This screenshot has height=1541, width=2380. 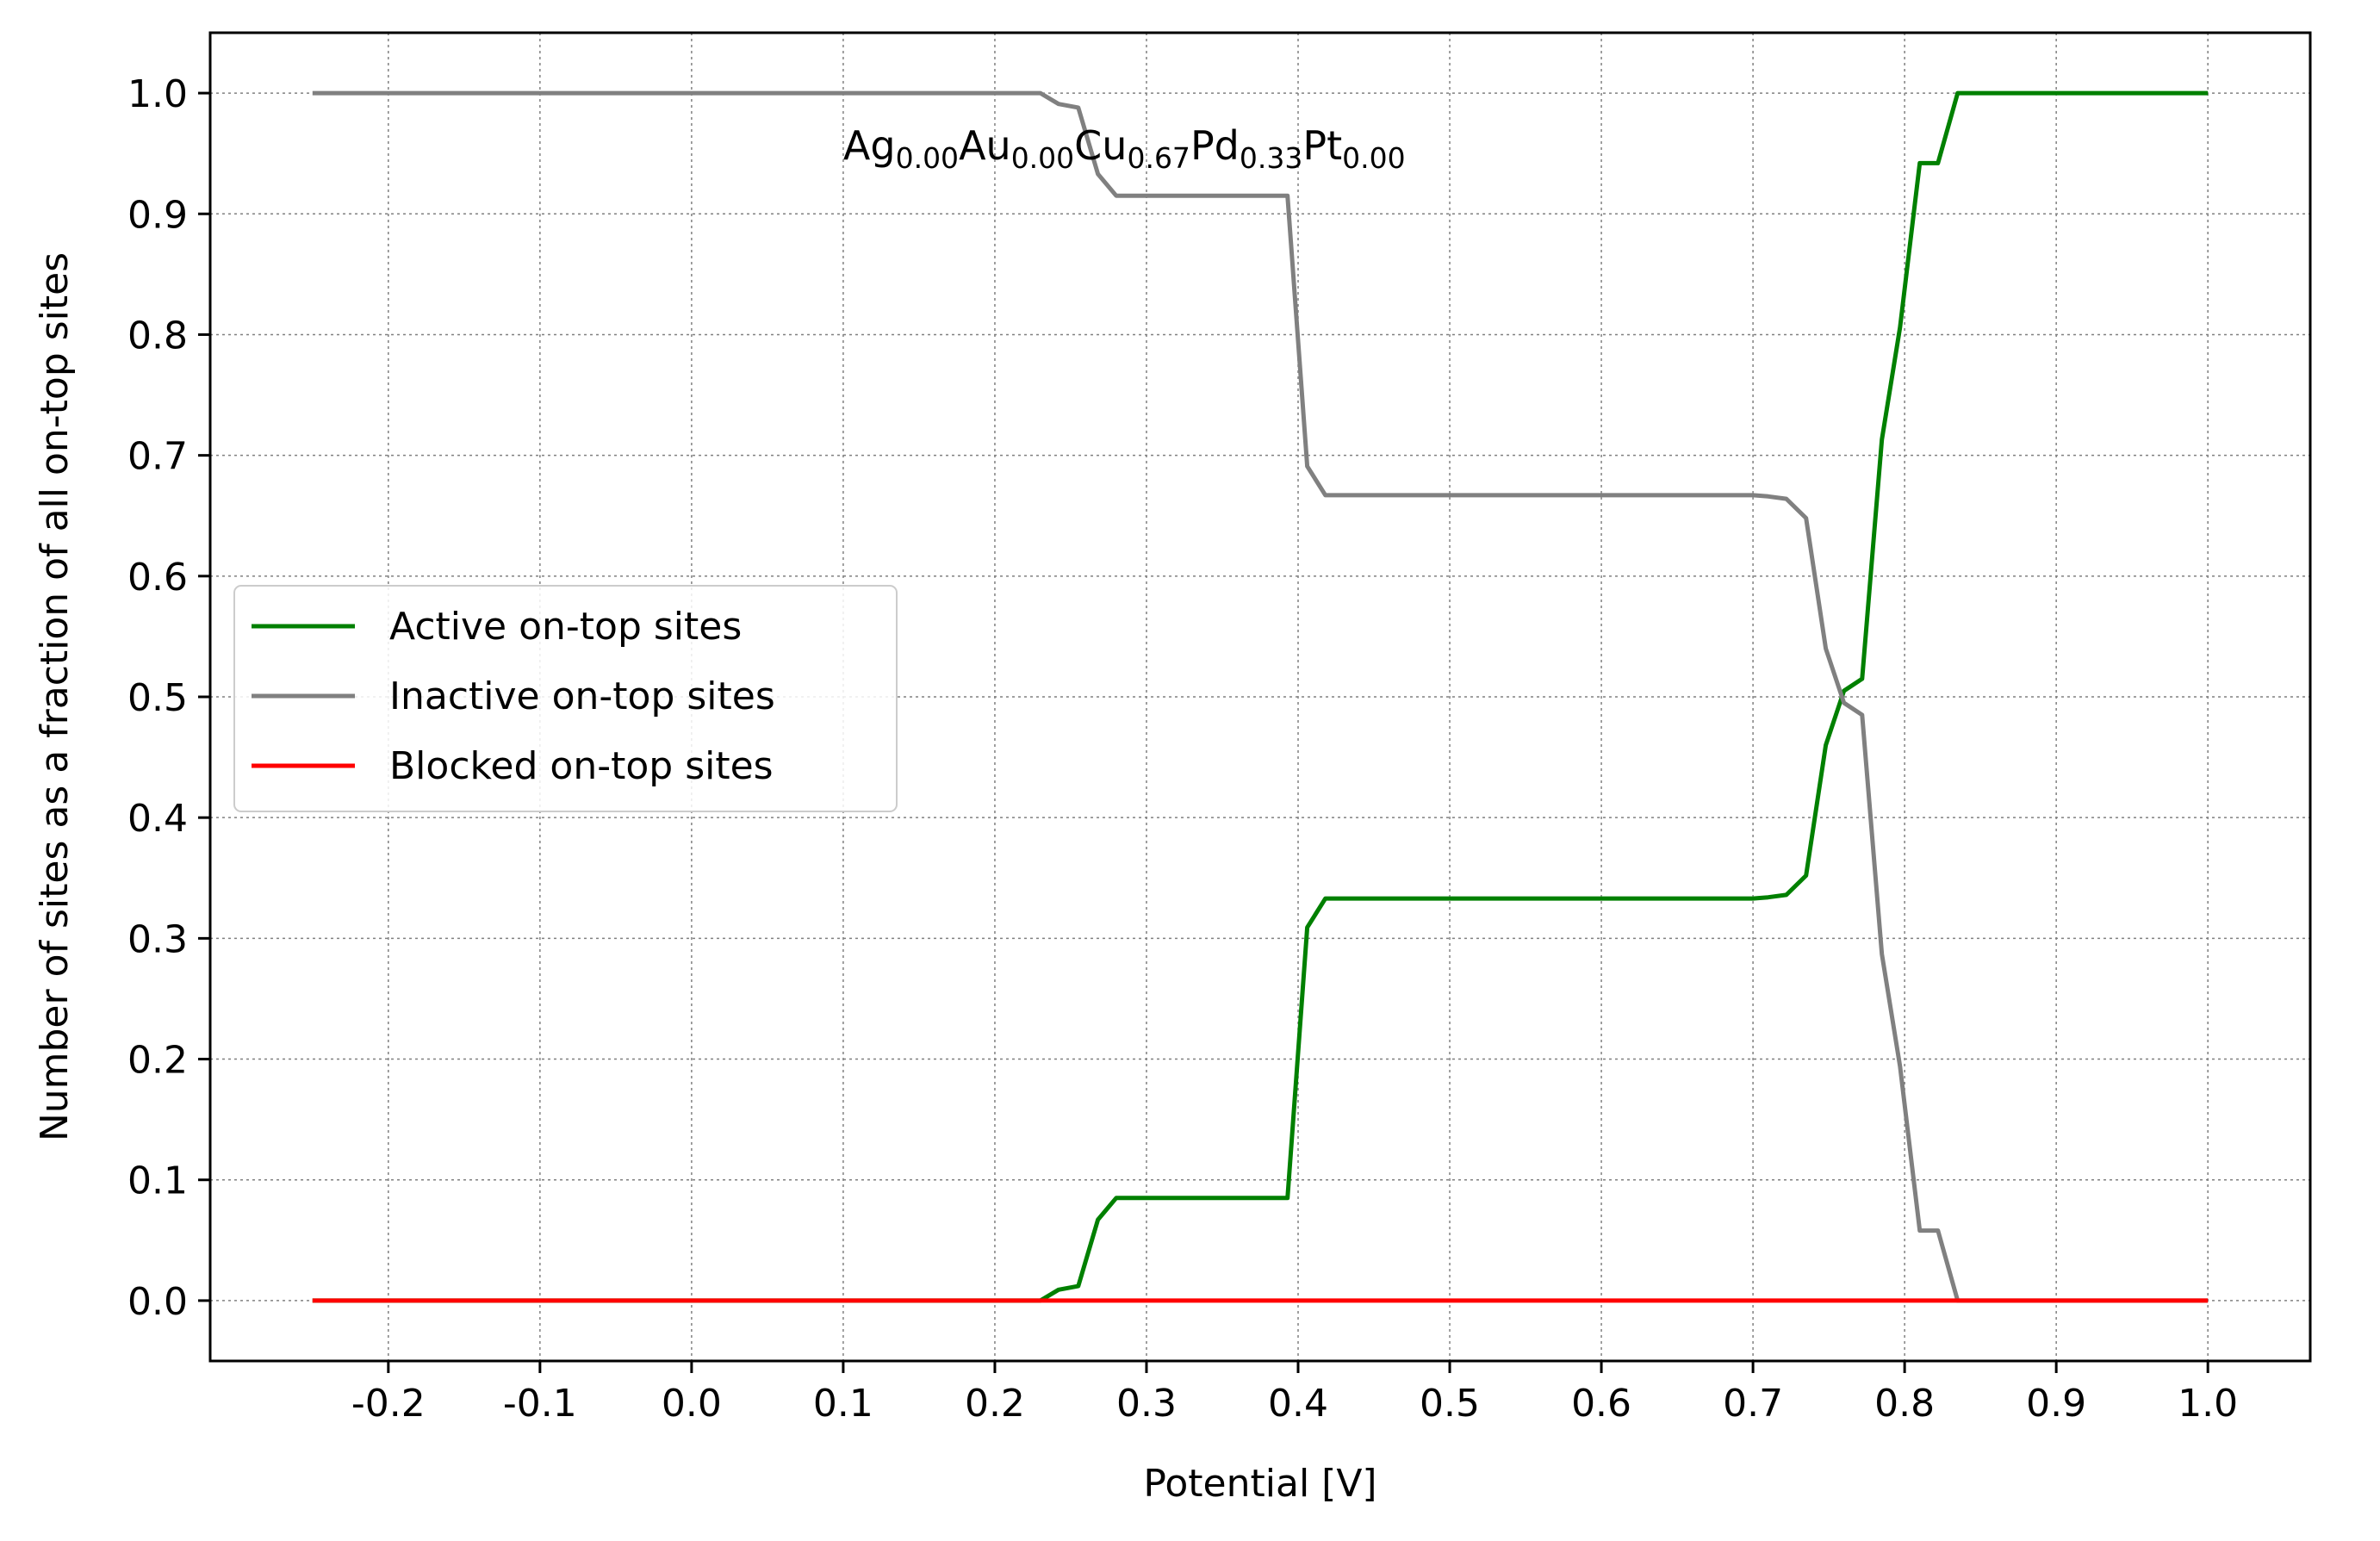 I want to click on annotation-sub-au: 0.00, so click(x=1043, y=158).